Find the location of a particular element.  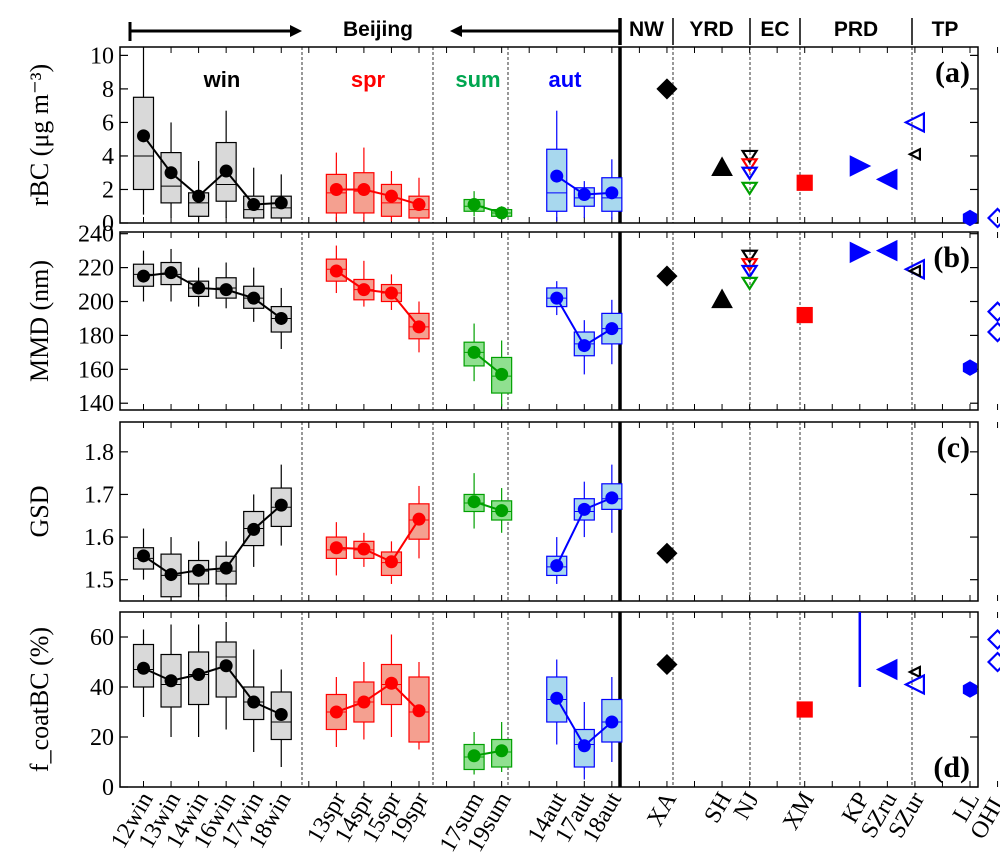

header: Beijing NW YRD EC PRD TP is located at coordinates (543, 31).